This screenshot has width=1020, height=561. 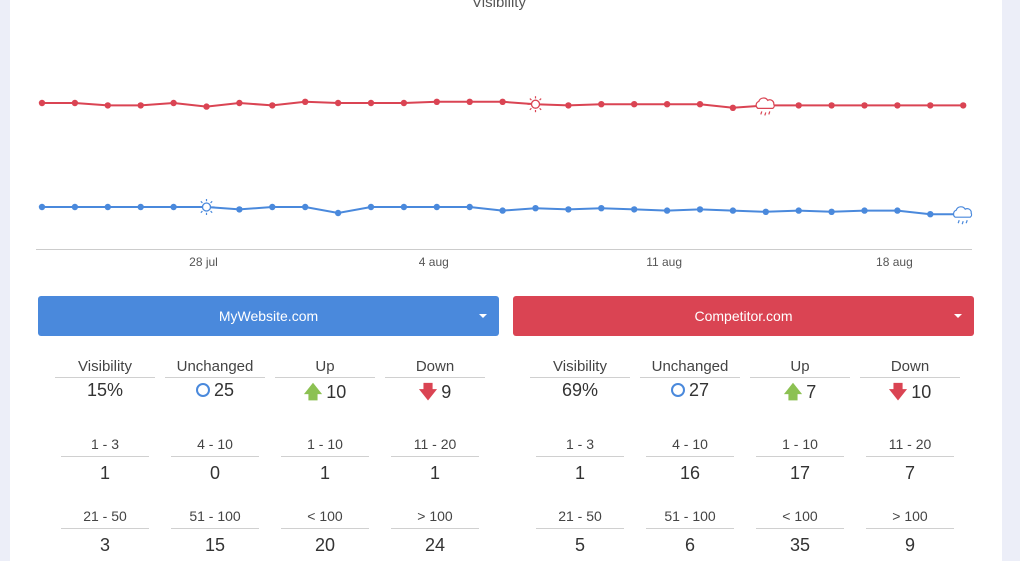 What do you see at coordinates (800, 368) in the screenshot?
I see `stat-label: Up` at bounding box center [800, 368].